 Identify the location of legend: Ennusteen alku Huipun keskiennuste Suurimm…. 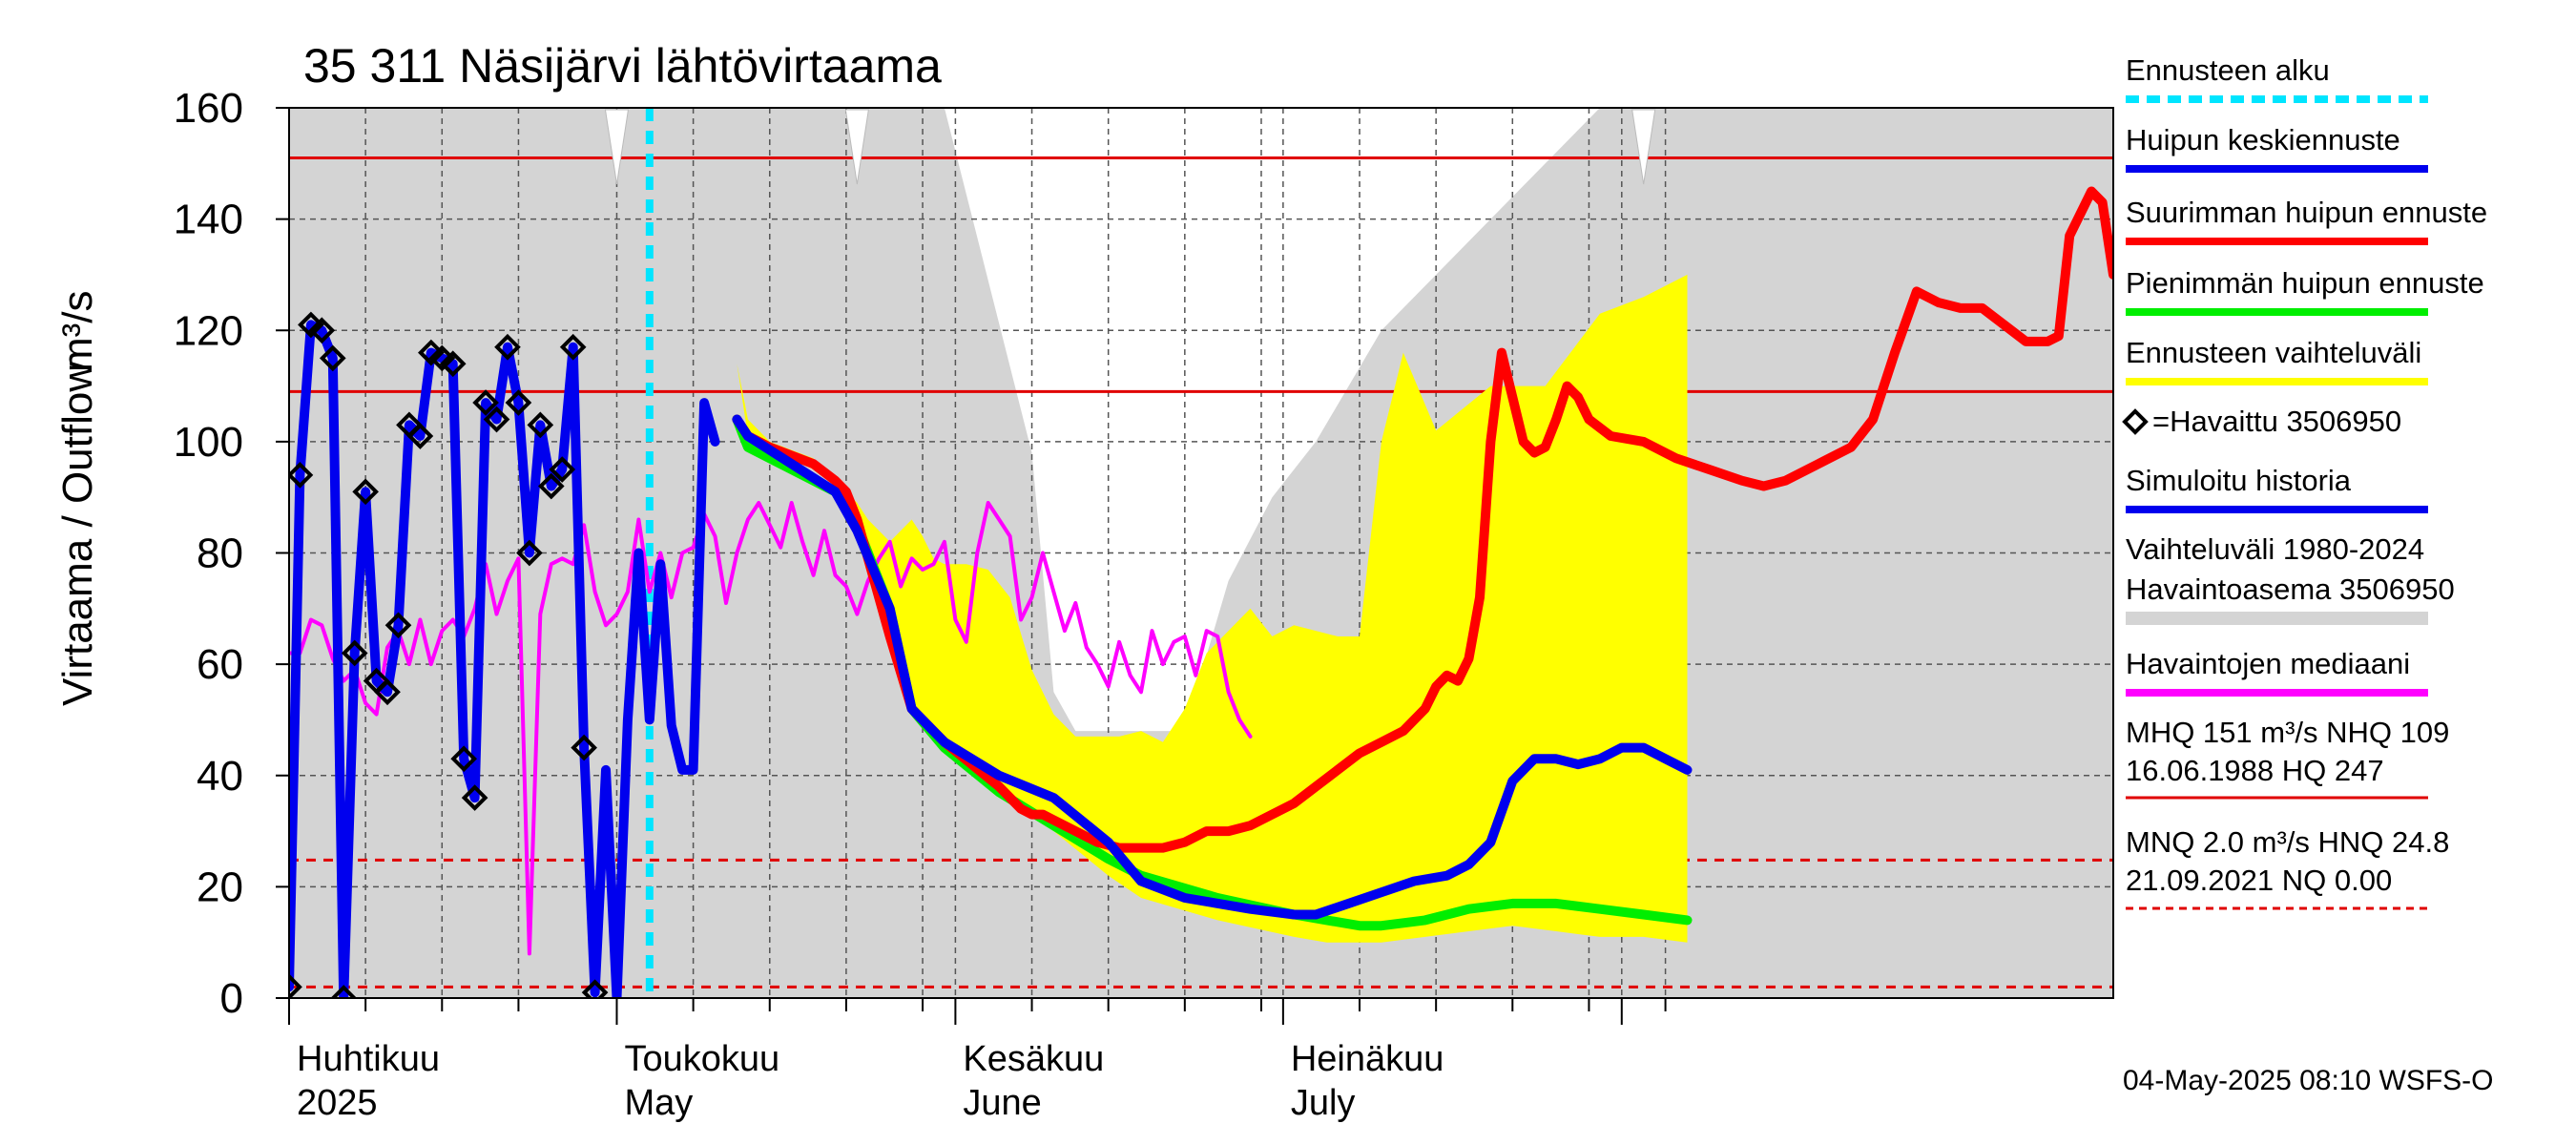
(2304, 375).